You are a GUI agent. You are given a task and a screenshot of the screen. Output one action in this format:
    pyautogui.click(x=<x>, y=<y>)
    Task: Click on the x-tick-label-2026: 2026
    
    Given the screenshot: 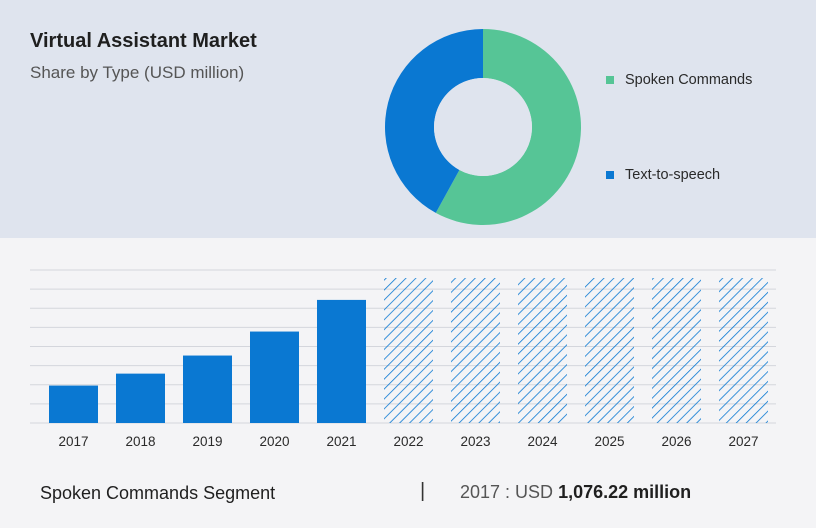 What is the action you would take?
    pyautogui.click(x=676, y=441)
    